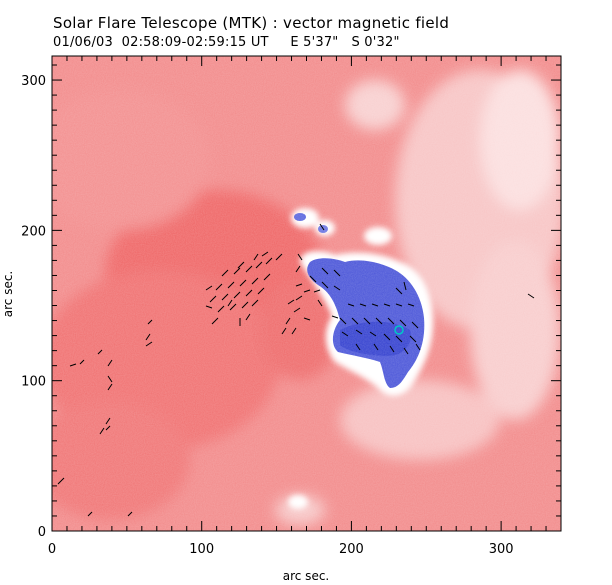 This screenshot has width=612, height=585. Describe the element at coordinates (52, 549) in the screenshot. I see `x-tick-label: 0` at that location.